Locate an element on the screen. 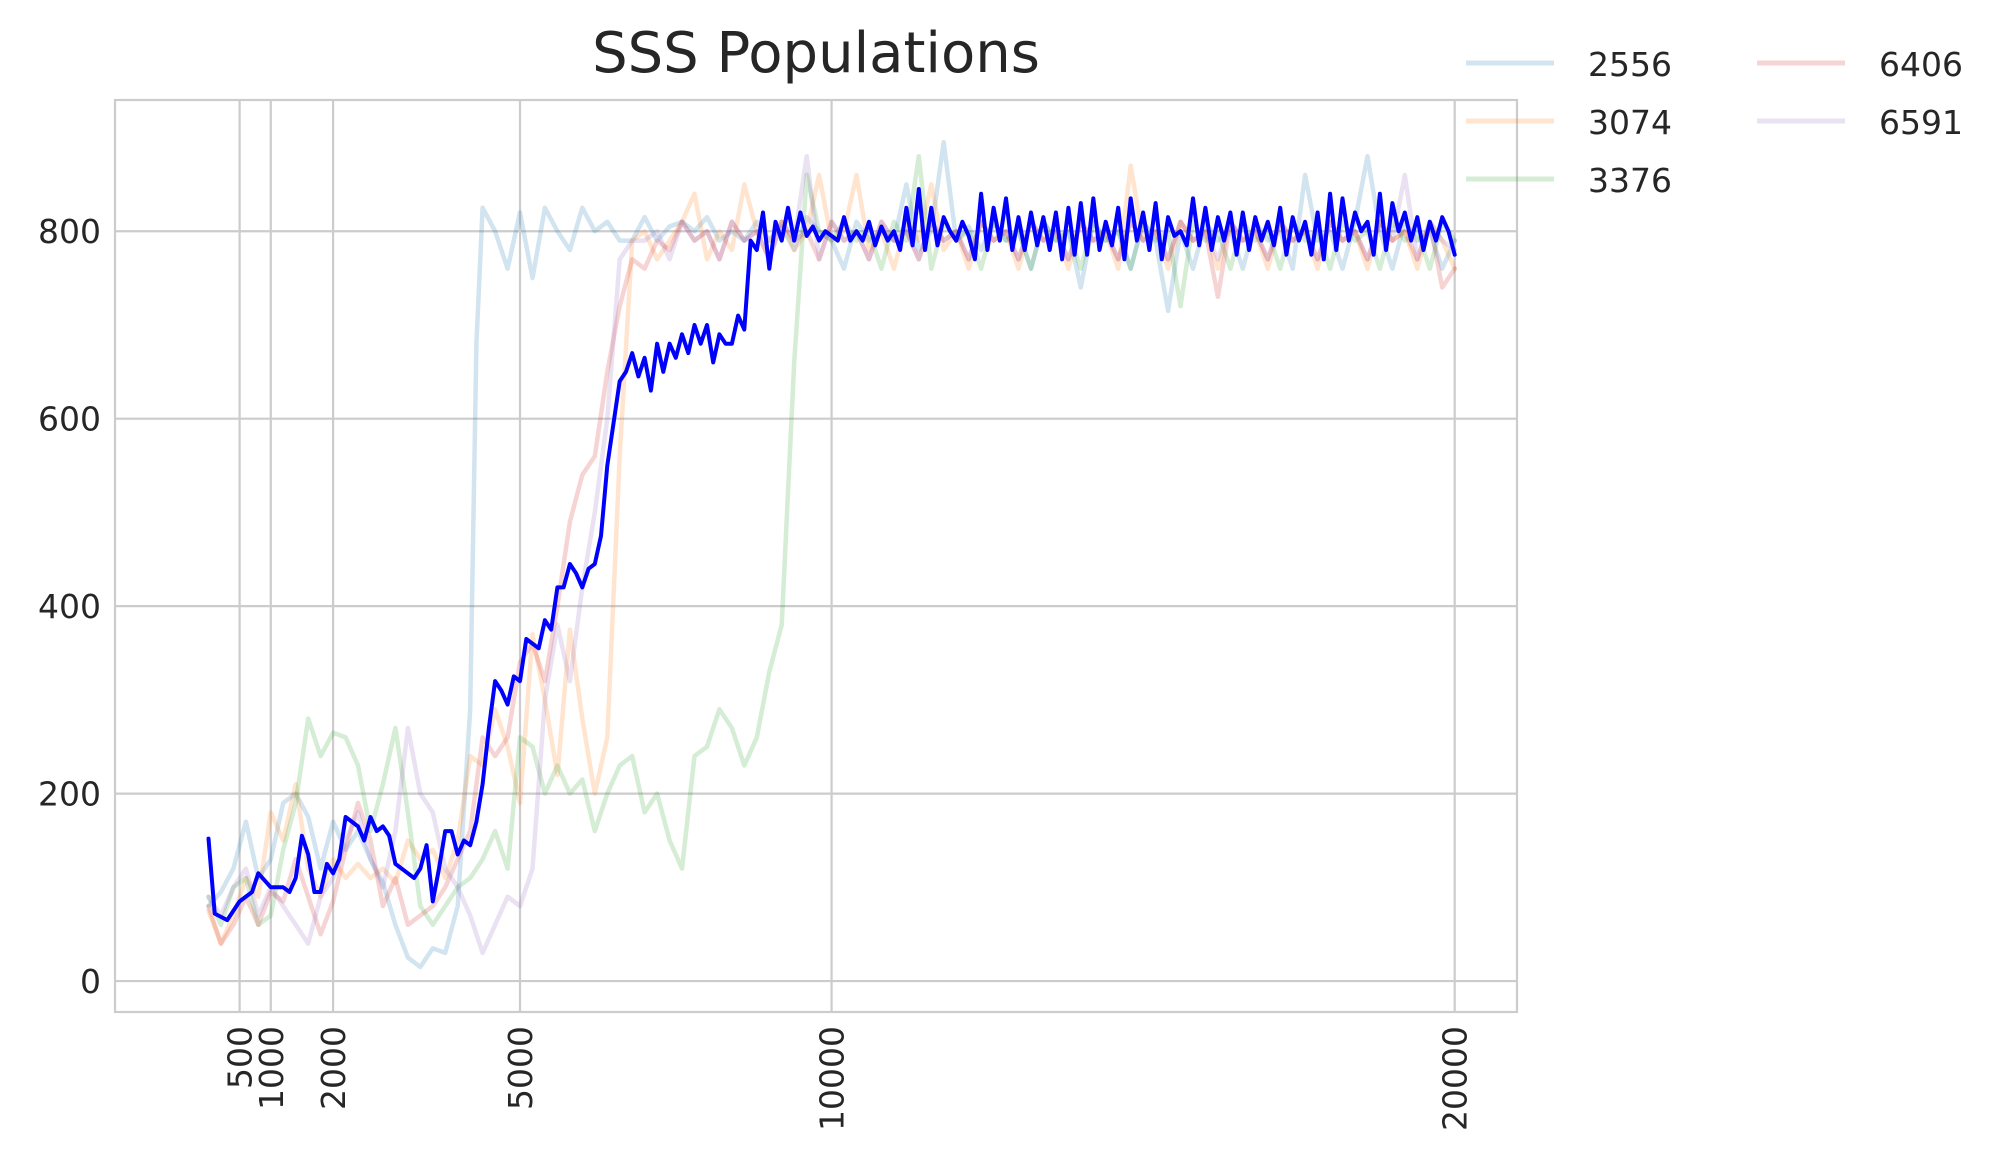 The height and width of the screenshot is (1171, 2006). x-tick-label: 5000 is located at coordinates (520, 1068).